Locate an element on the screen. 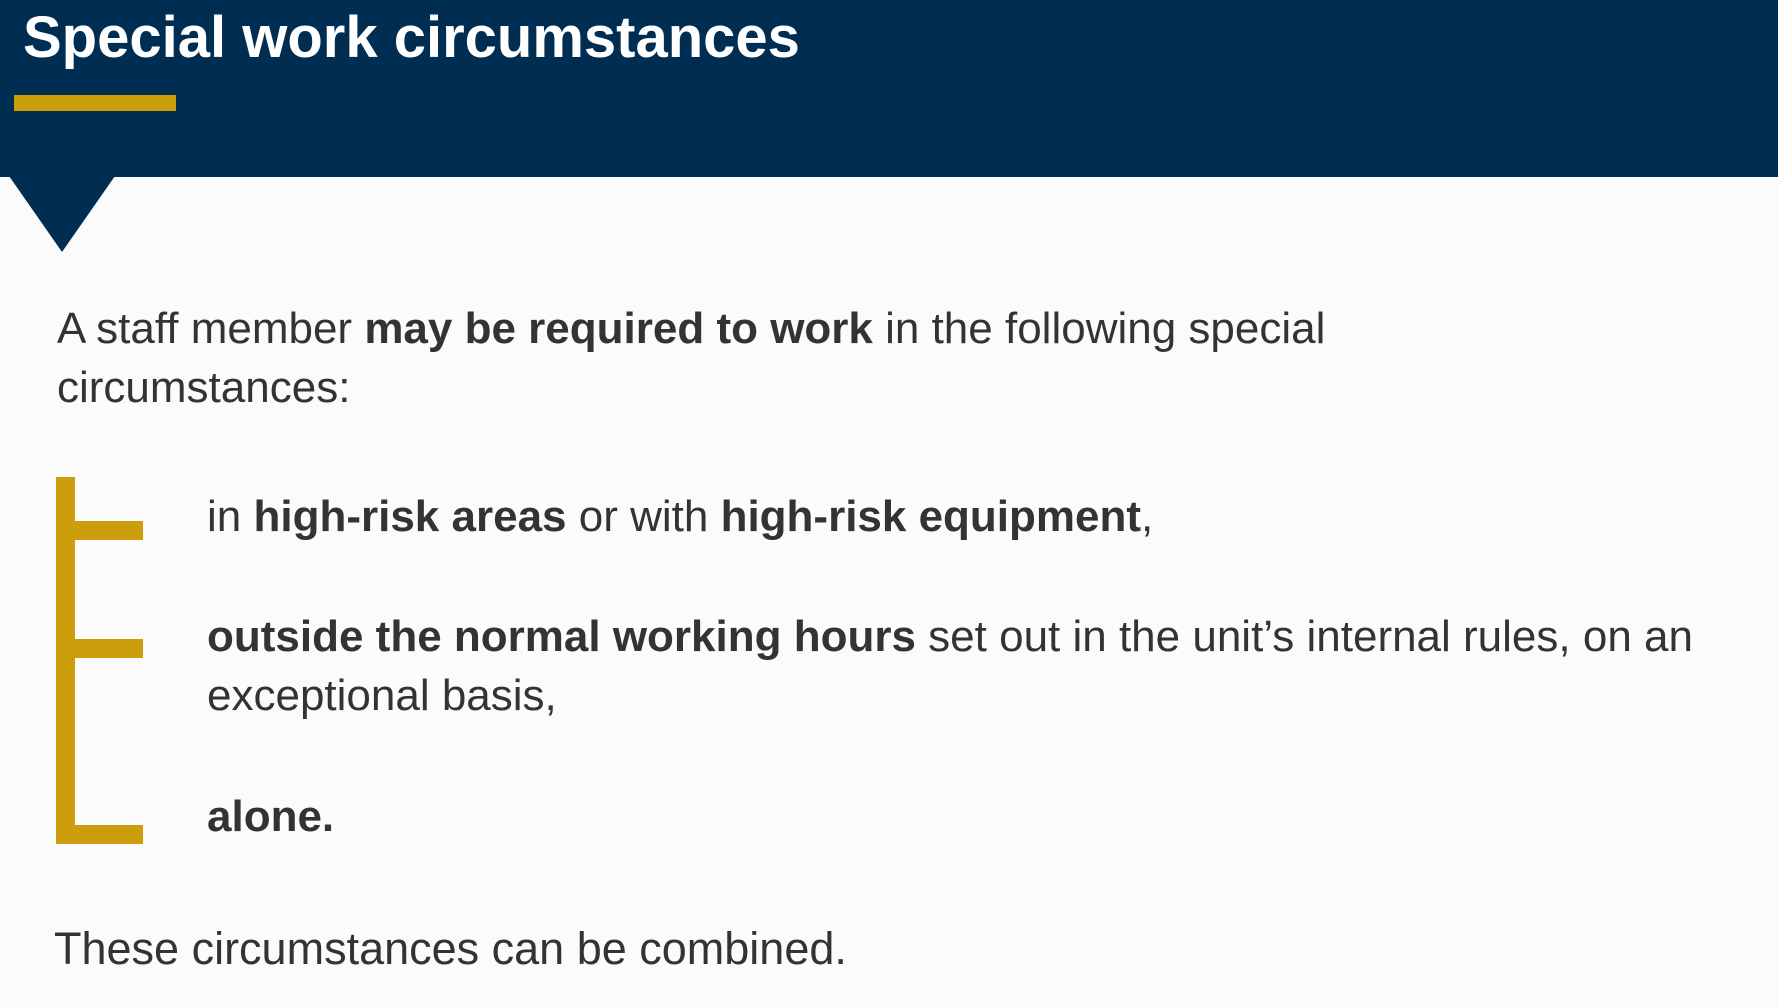 This screenshot has width=1778, height=1008. intro-text-start: A staff member is located at coordinates (211, 328).